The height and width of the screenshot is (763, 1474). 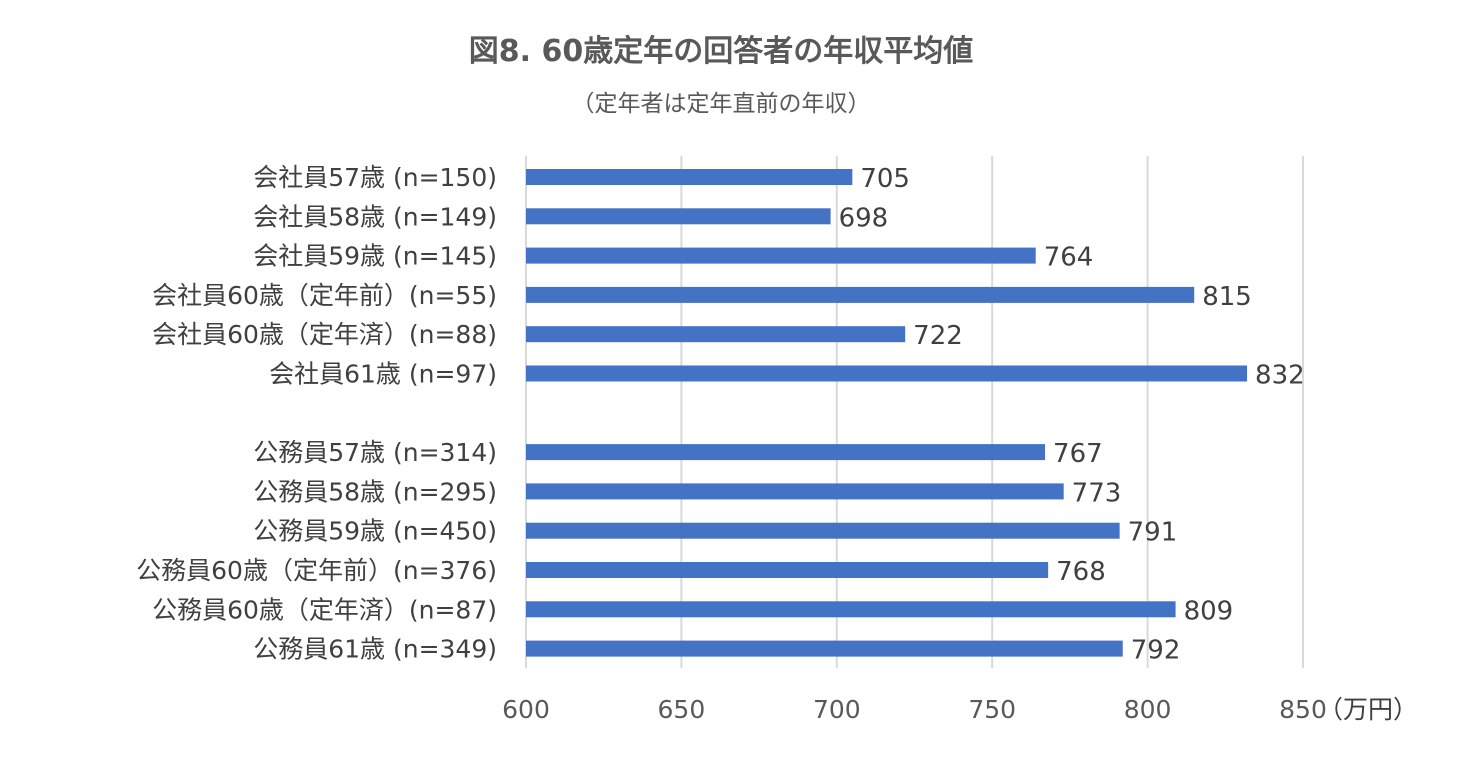 What do you see at coordinates (316, 570) in the screenshot?
I see `category-label: 公務員60歳（定年前）(n=376)` at bounding box center [316, 570].